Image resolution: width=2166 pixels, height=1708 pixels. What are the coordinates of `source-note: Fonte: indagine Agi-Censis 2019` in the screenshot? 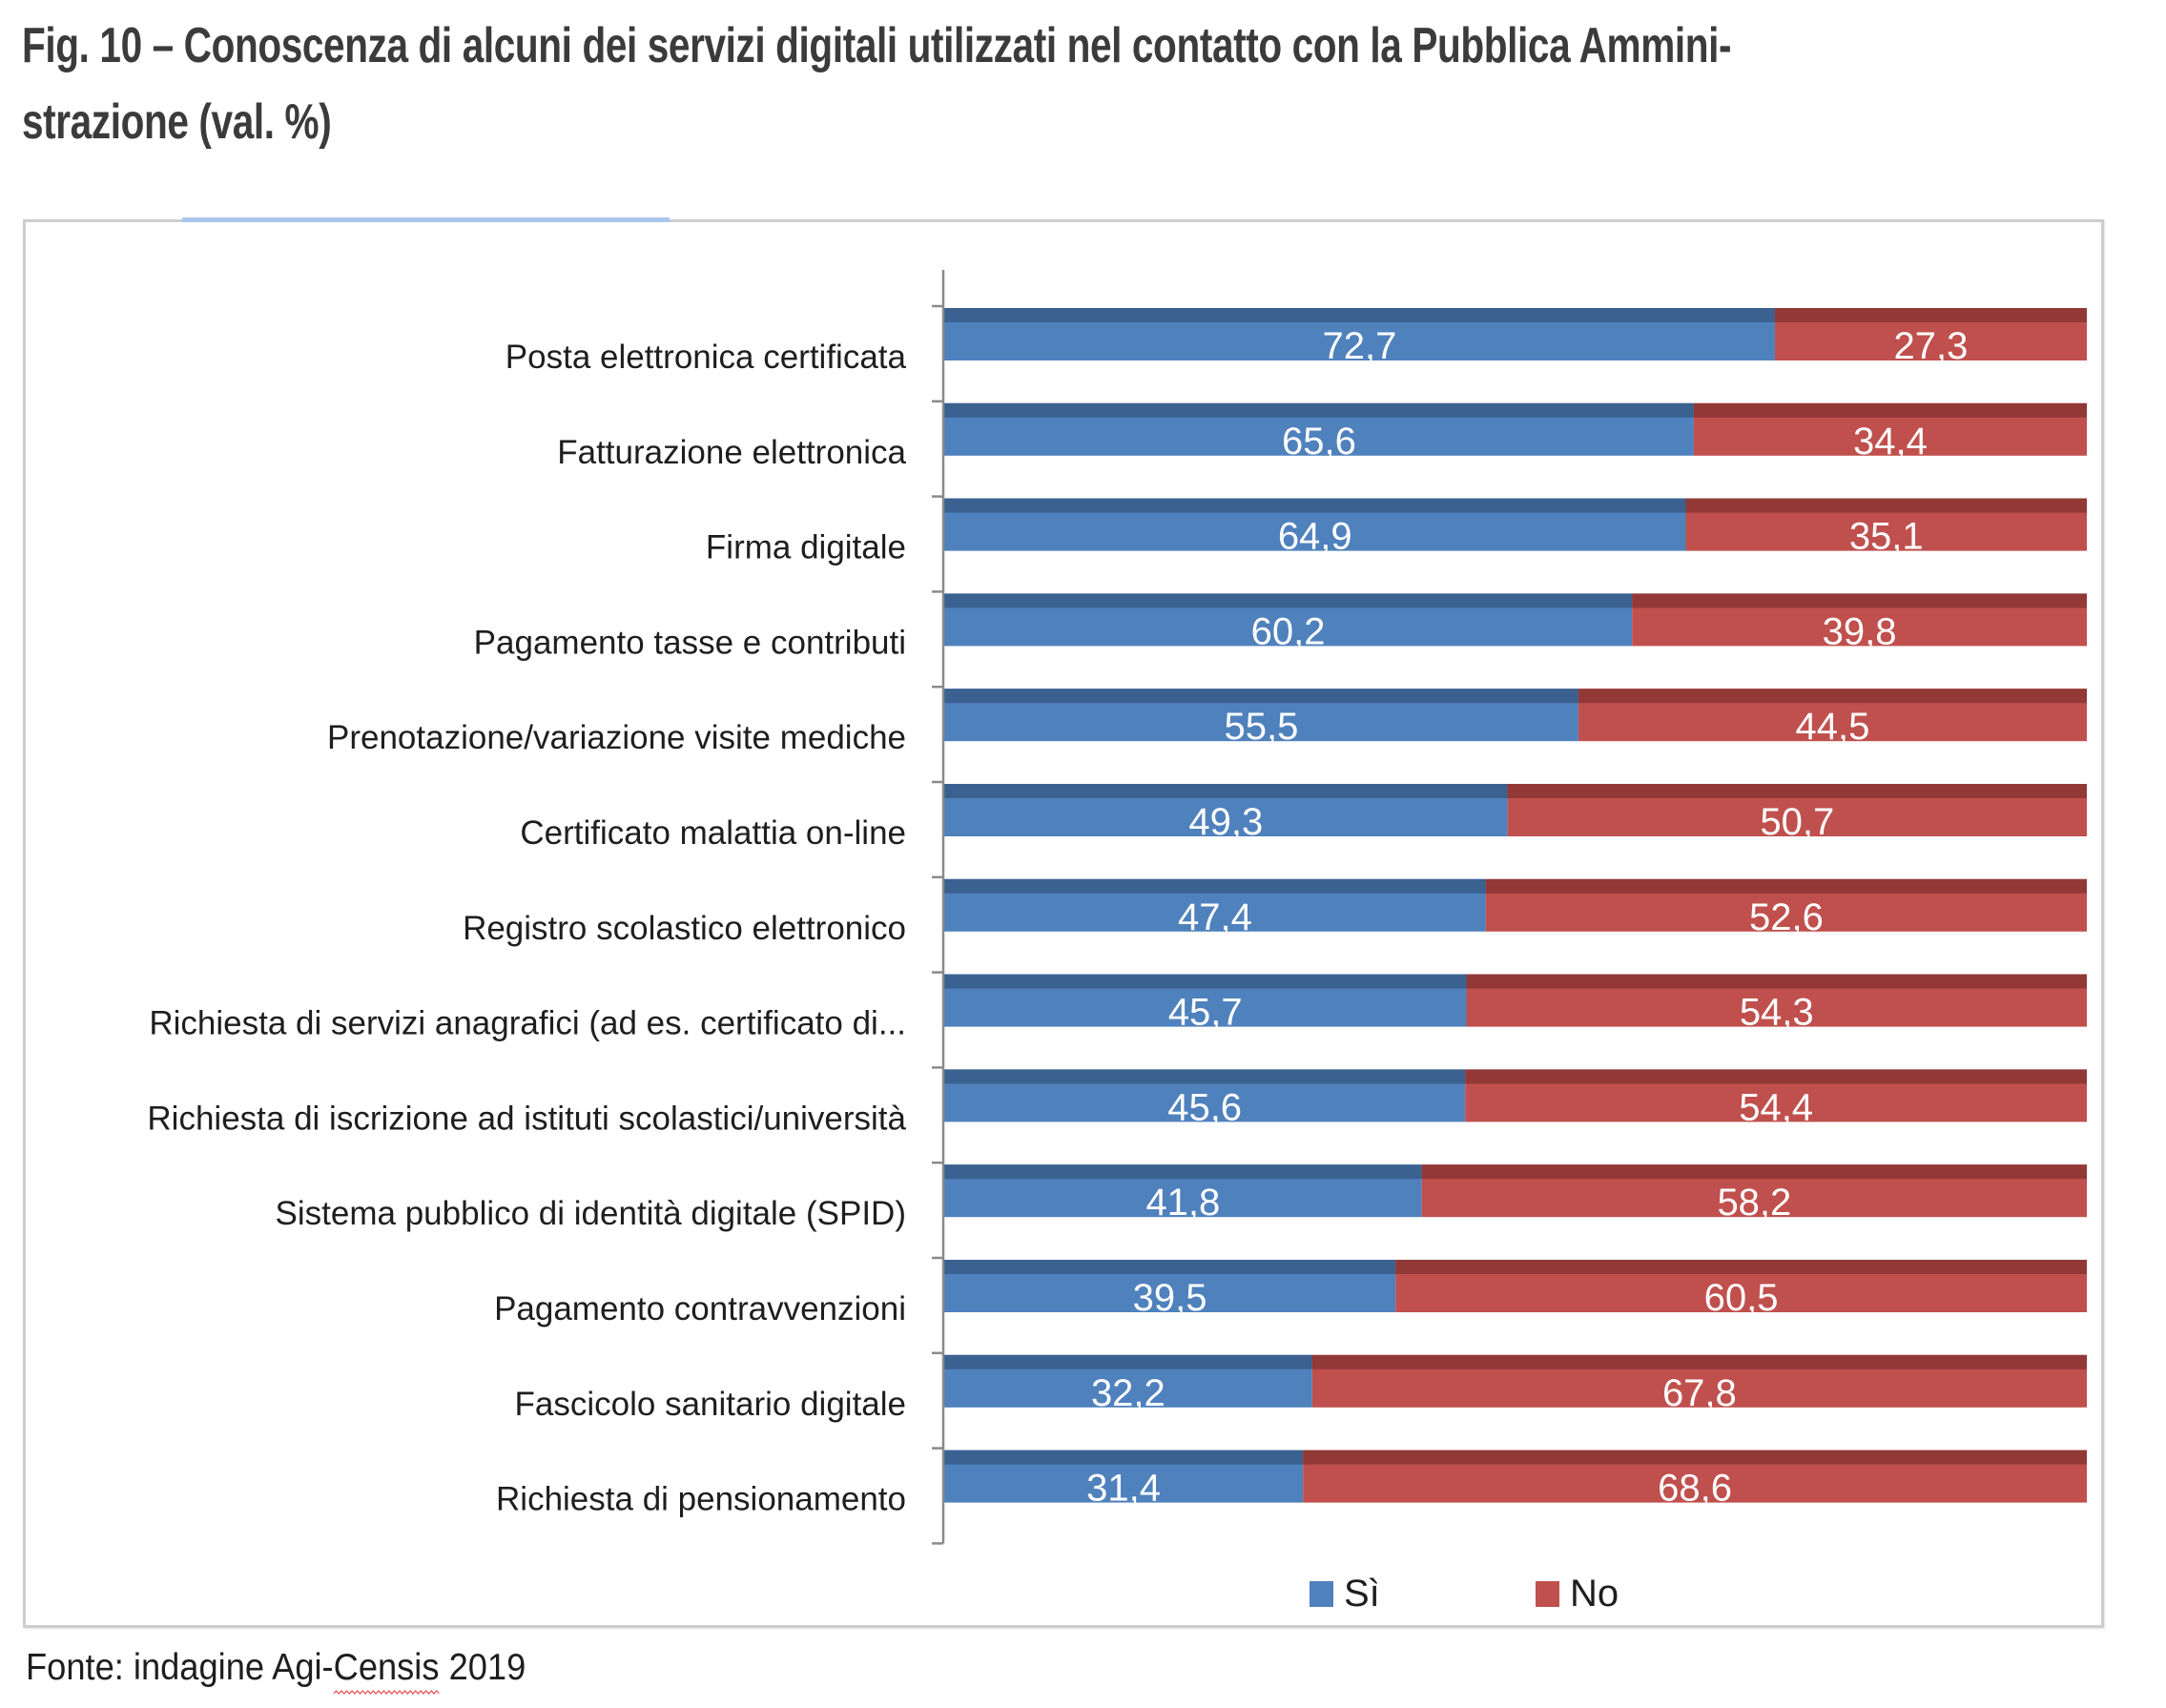 It's located at (276, 1671).